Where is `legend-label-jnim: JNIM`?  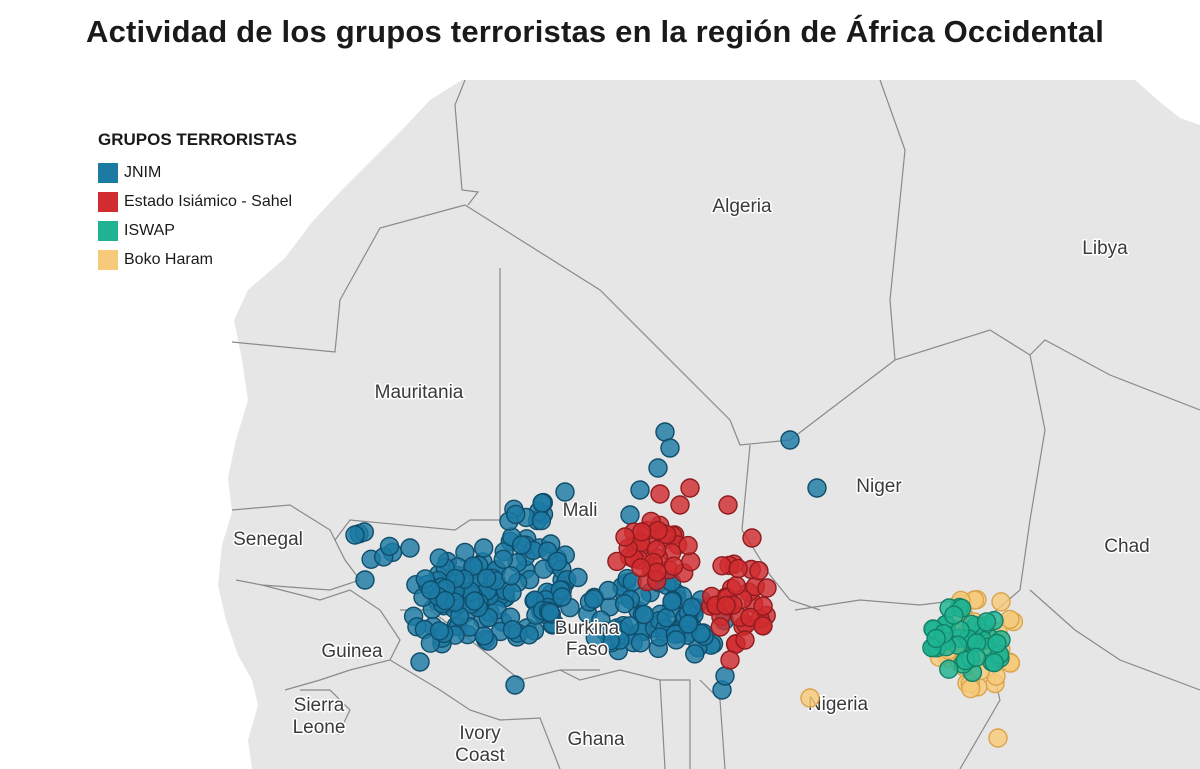
legend-label-jnim: JNIM is located at coordinates (143, 172).